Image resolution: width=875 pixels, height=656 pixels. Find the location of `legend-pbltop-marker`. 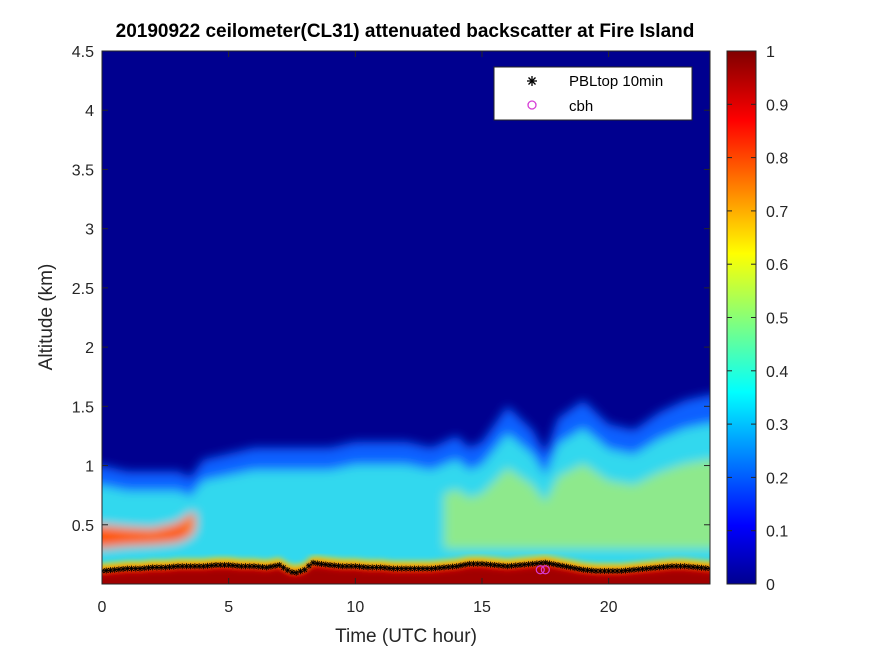

legend-pbltop-marker is located at coordinates (532, 81).